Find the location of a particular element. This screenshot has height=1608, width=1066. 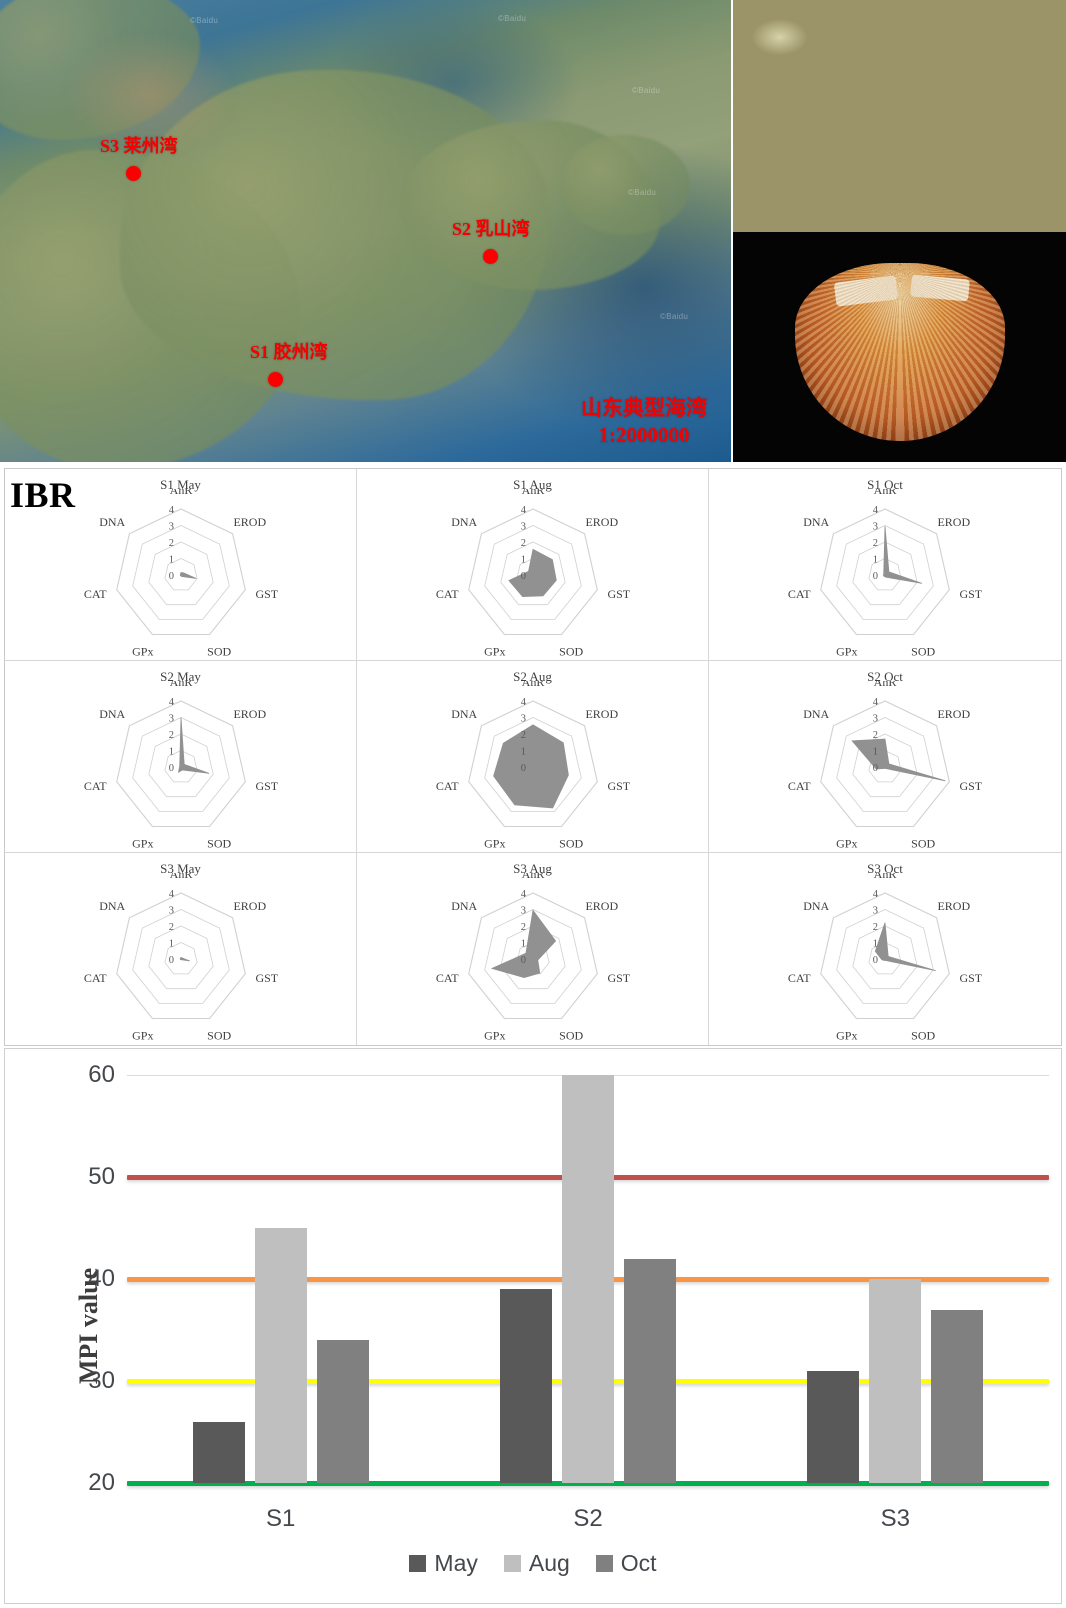

y-axis-tick-label: 50 is located at coordinates (101, 1176).